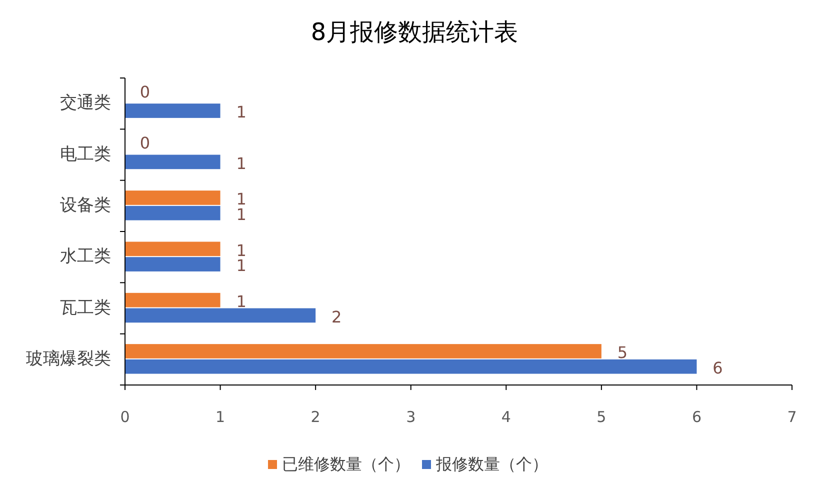  I want to click on x-tick-label: 2, so click(315, 417).